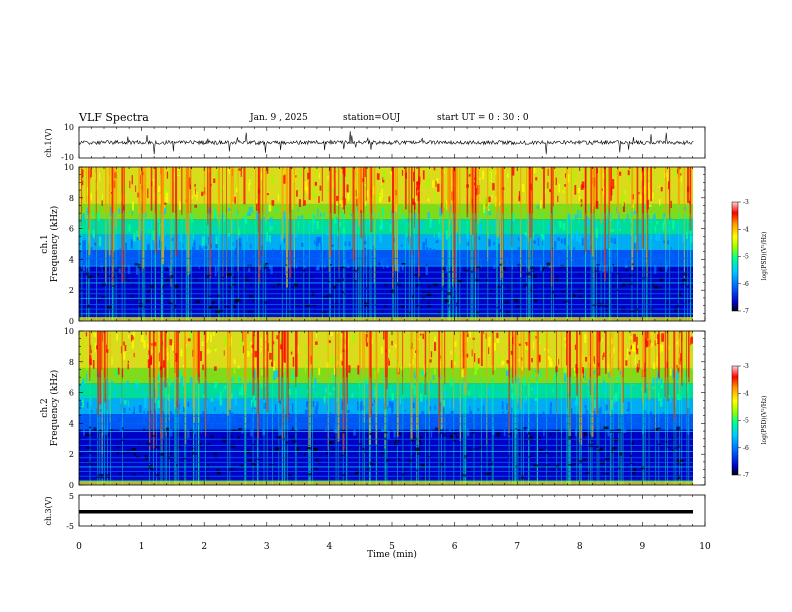  I want to click on colorbar-1-label: log(PSD)(V²/Hz), so click(764, 256).